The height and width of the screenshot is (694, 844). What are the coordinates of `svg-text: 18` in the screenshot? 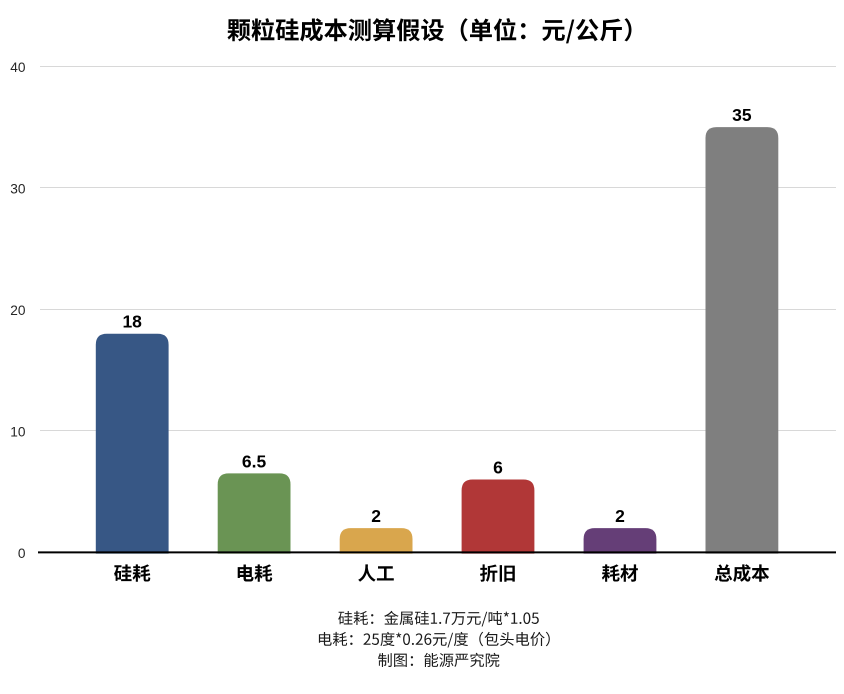 It's located at (132, 322).